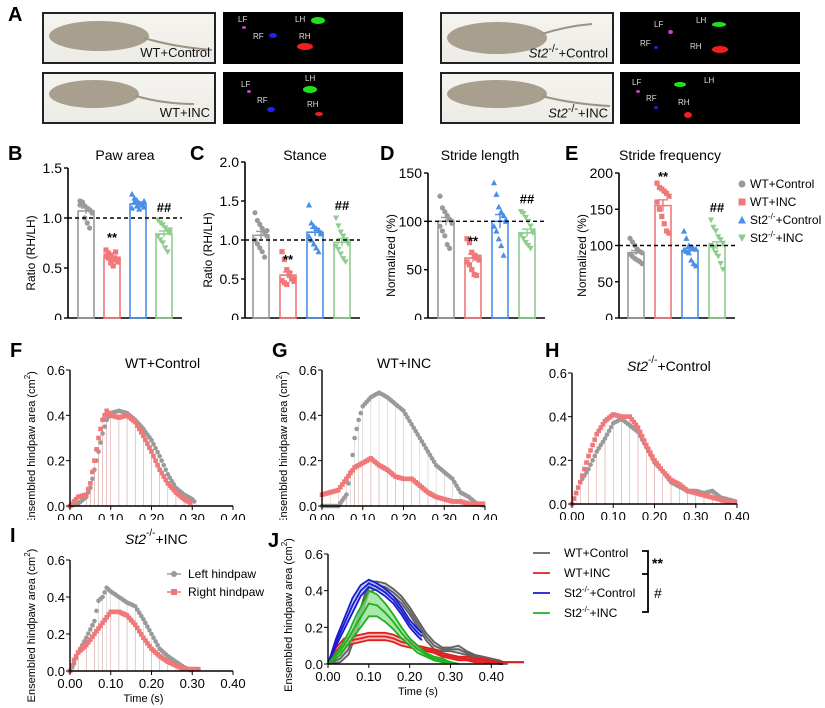 Image resolution: width=825 pixels, height=708 pixels. I want to click on x-tick-label: 0.40, so click(232, 515).